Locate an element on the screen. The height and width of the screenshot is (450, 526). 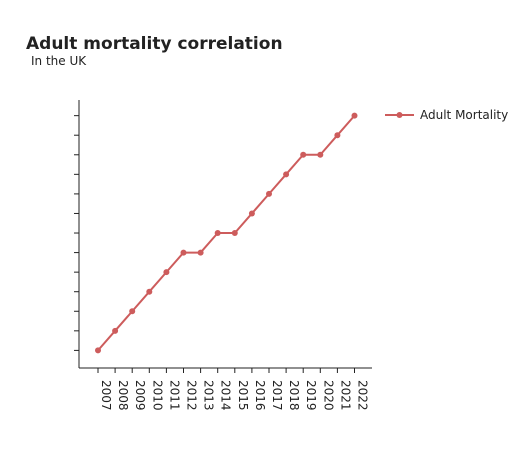
x-tick-label: 2019 is located at coordinates (311, 395).